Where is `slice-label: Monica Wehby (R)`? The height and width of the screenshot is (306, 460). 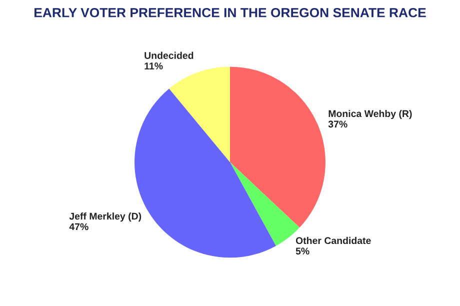
slice-label: Monica Wehby (R) is located at coordinates (370, 115).